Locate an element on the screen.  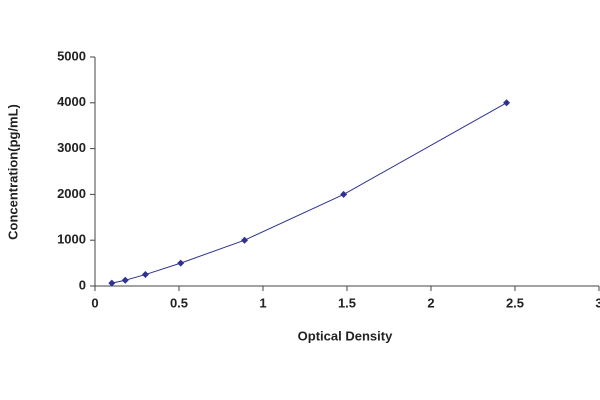
x-tick-label: 0.5 is located at coordinates (179, 302).